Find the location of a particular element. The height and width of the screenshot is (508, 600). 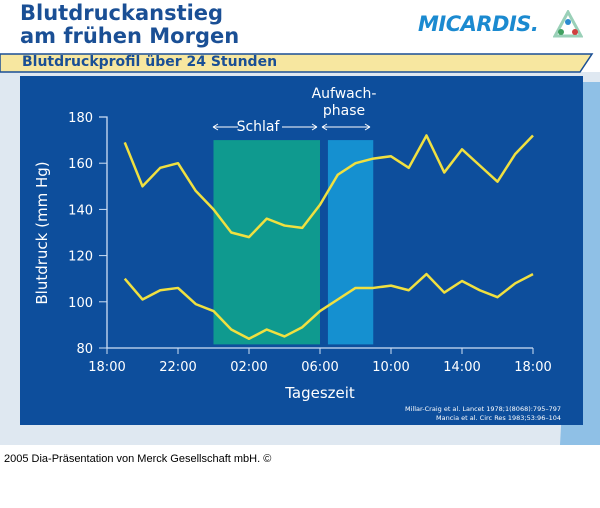

diastolic-line is located at coordinates (328, 306).